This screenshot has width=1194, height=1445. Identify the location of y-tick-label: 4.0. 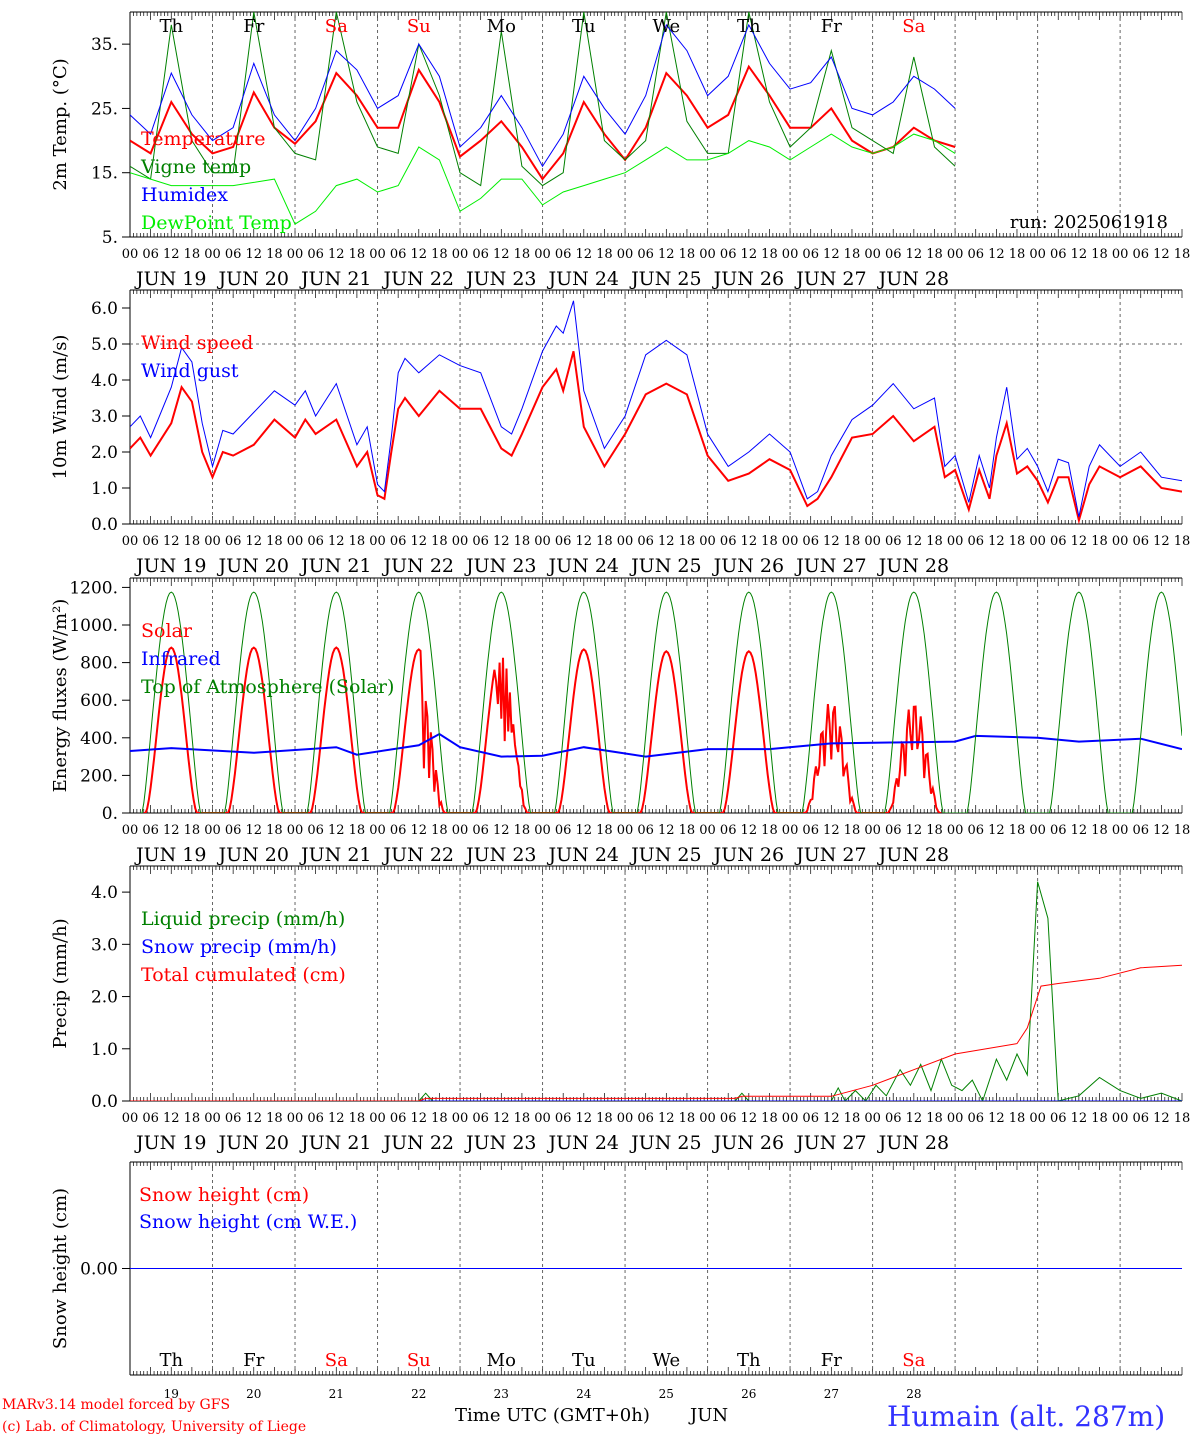
(104, 381).